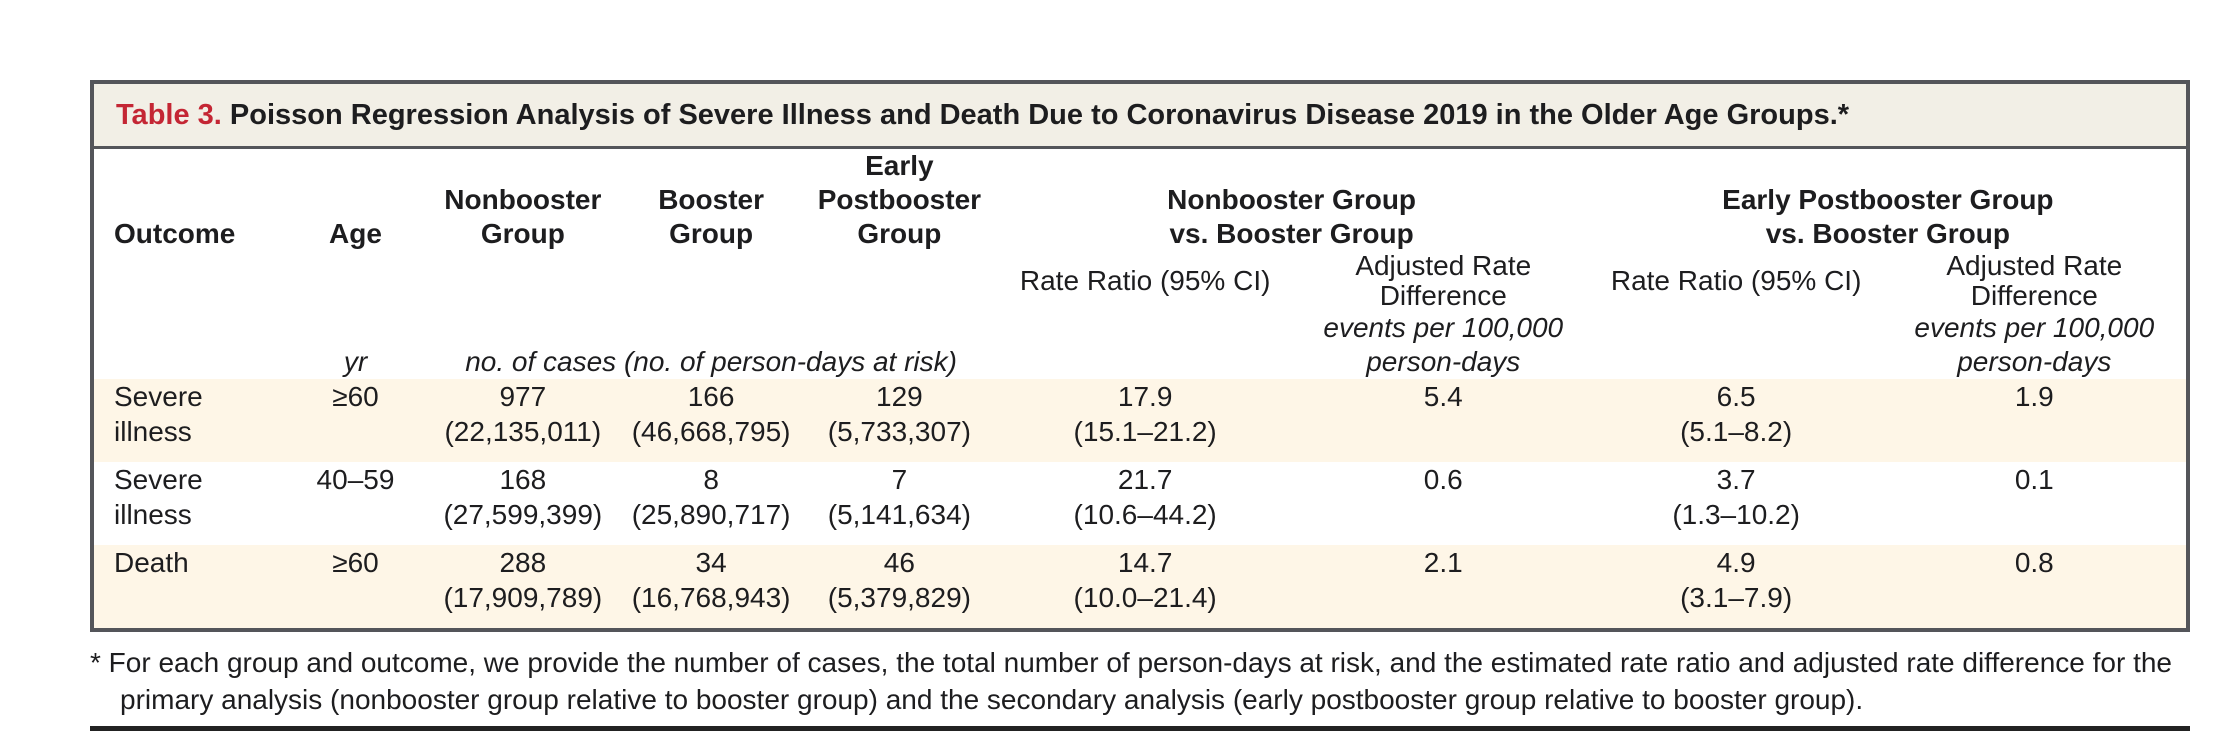  I want to click on table-title-label: Table 3., so click(169, 115).